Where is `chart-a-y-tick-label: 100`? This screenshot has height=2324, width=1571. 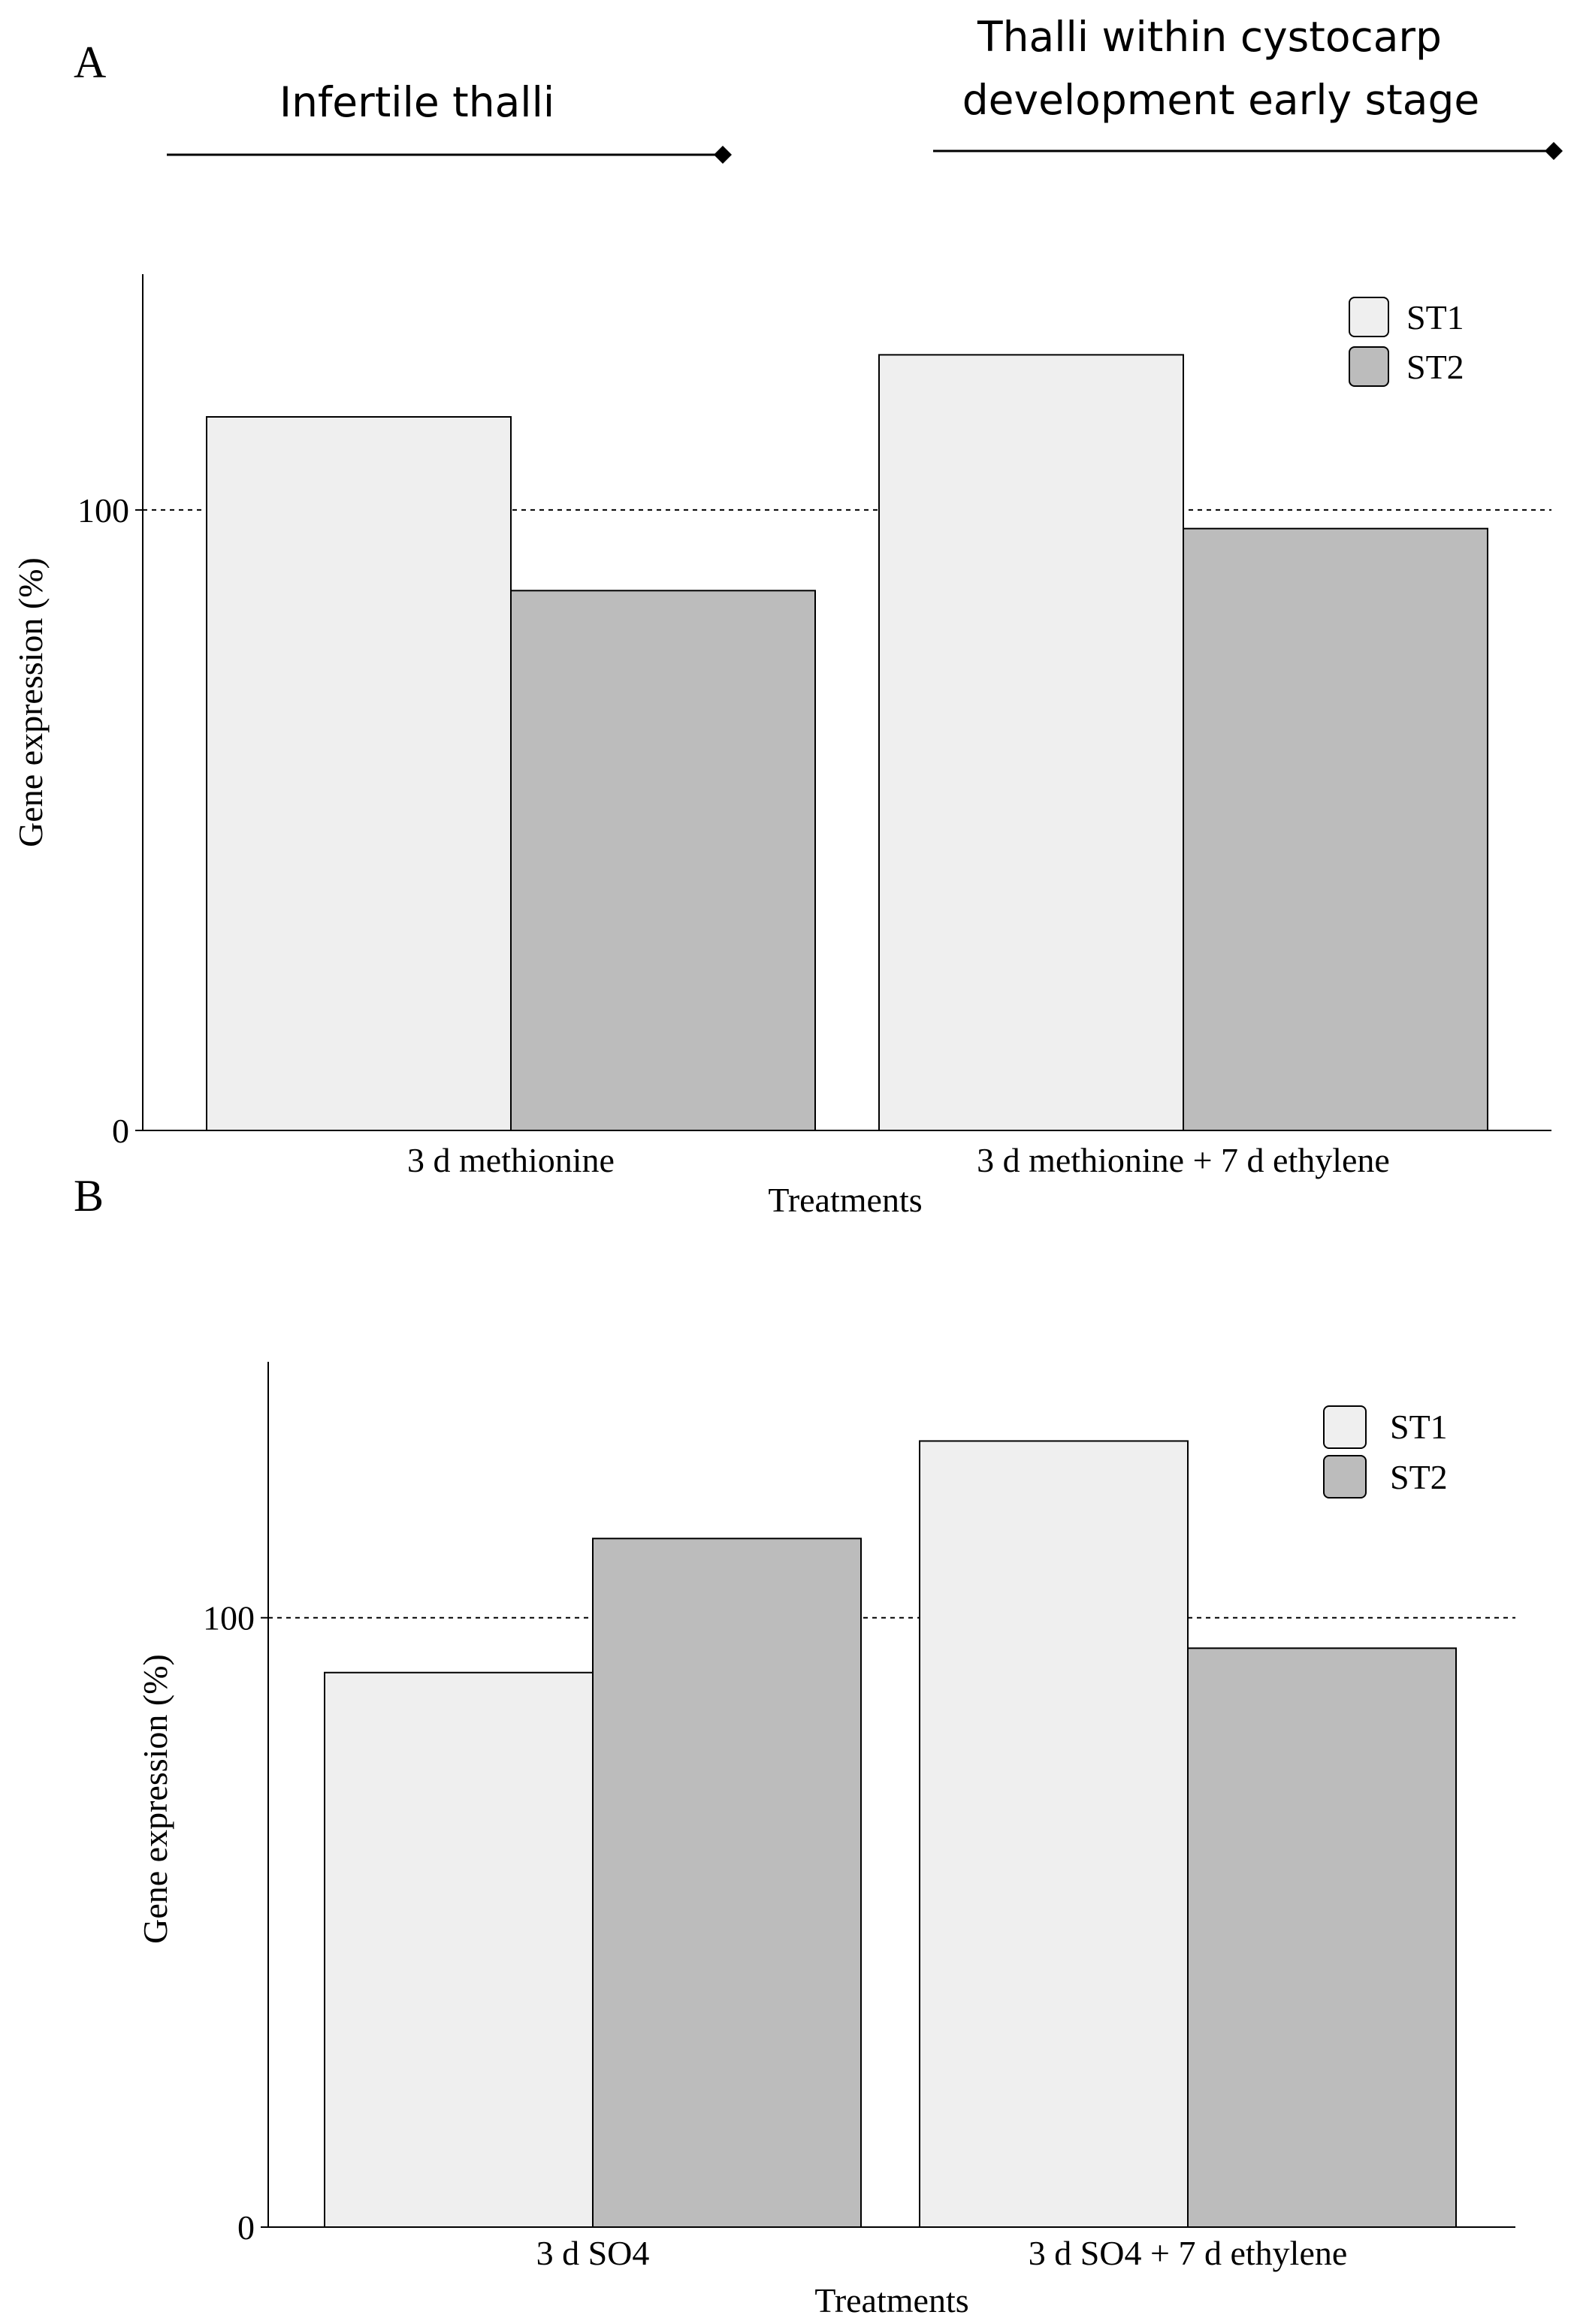 chart-a-y-tick-label: 100 is located at coordinates (103, 510).